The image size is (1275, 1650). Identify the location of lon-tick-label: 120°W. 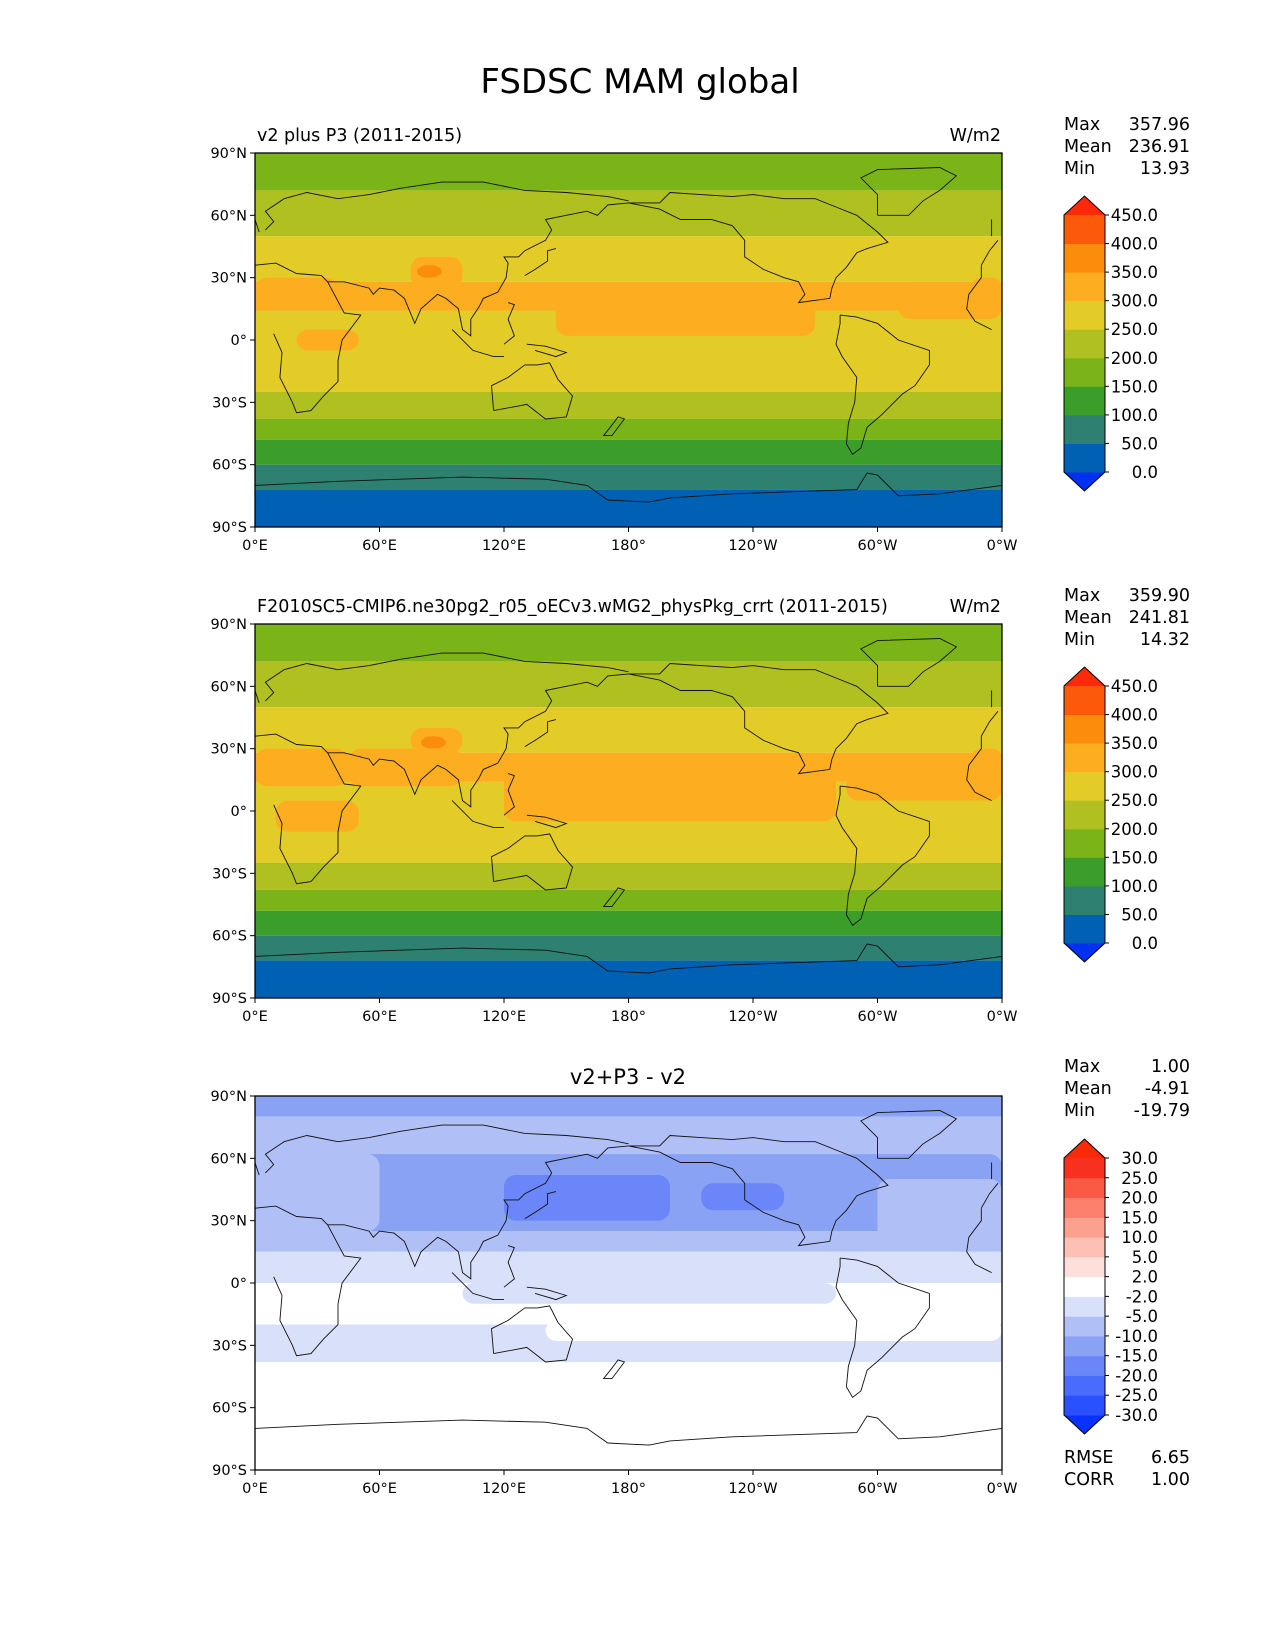
(752, 1017).